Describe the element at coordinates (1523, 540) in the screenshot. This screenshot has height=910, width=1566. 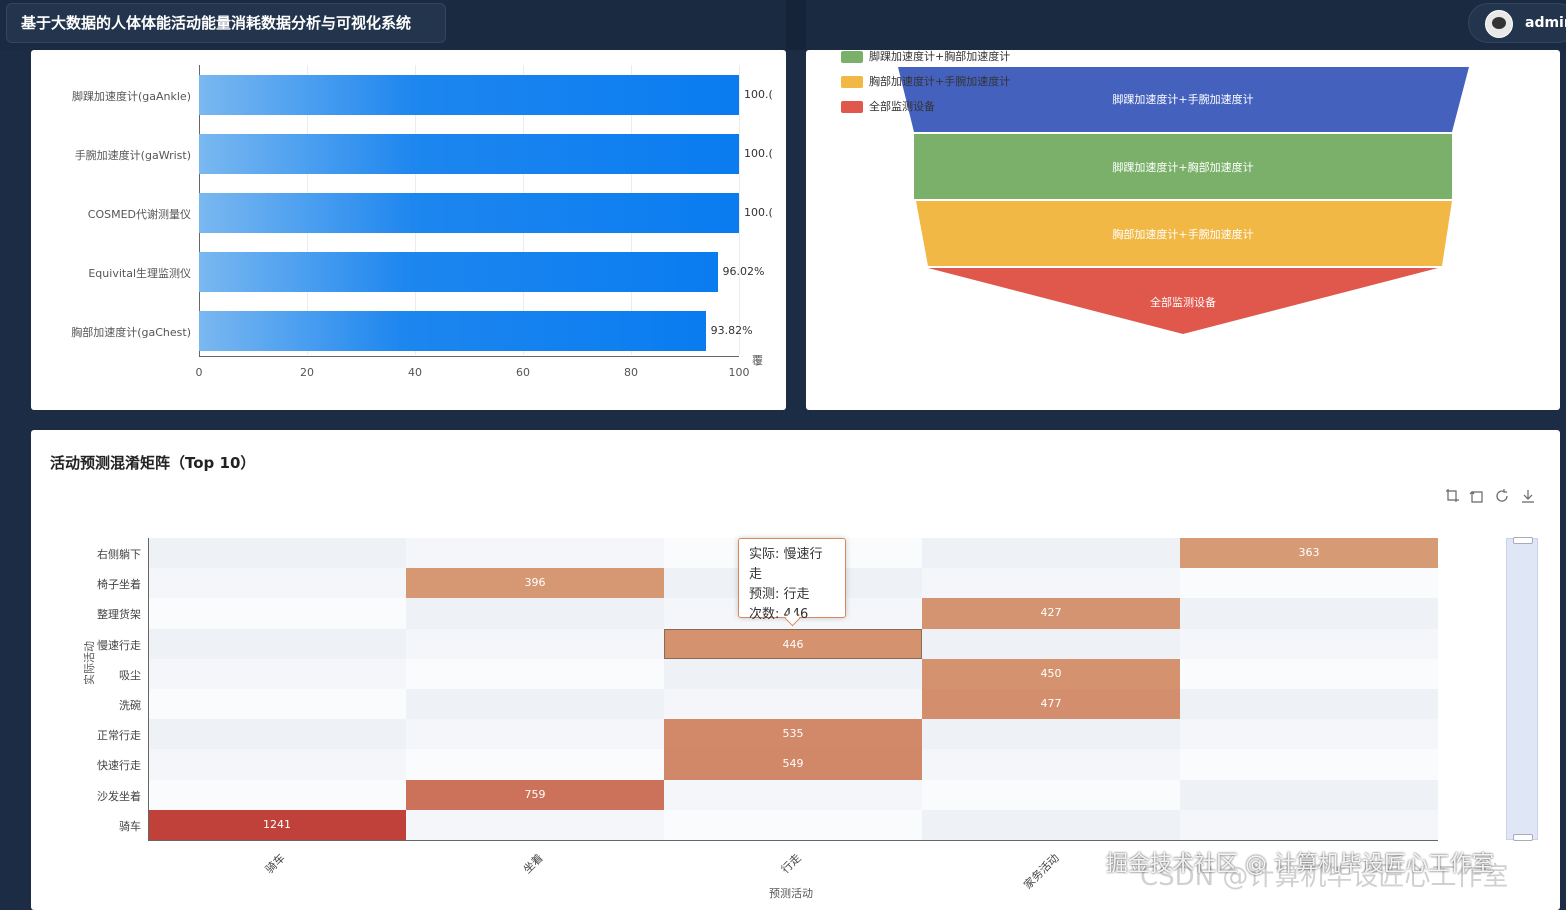
I see `scroll-handle-top` at that location.